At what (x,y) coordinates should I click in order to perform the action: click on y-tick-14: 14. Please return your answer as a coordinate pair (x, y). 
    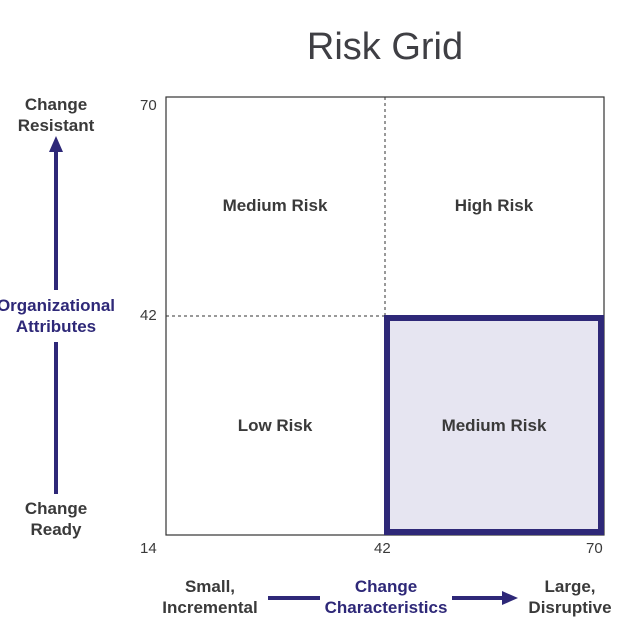
    Looking at the image, I should click on (148, 548).